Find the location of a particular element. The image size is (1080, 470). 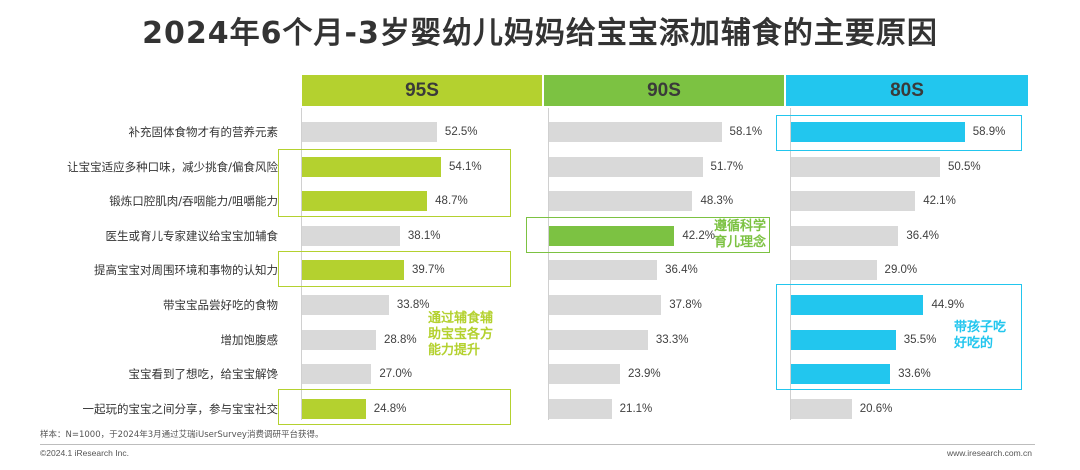

category-label: 增加饱腹感 is located at coordinates (249, 339).